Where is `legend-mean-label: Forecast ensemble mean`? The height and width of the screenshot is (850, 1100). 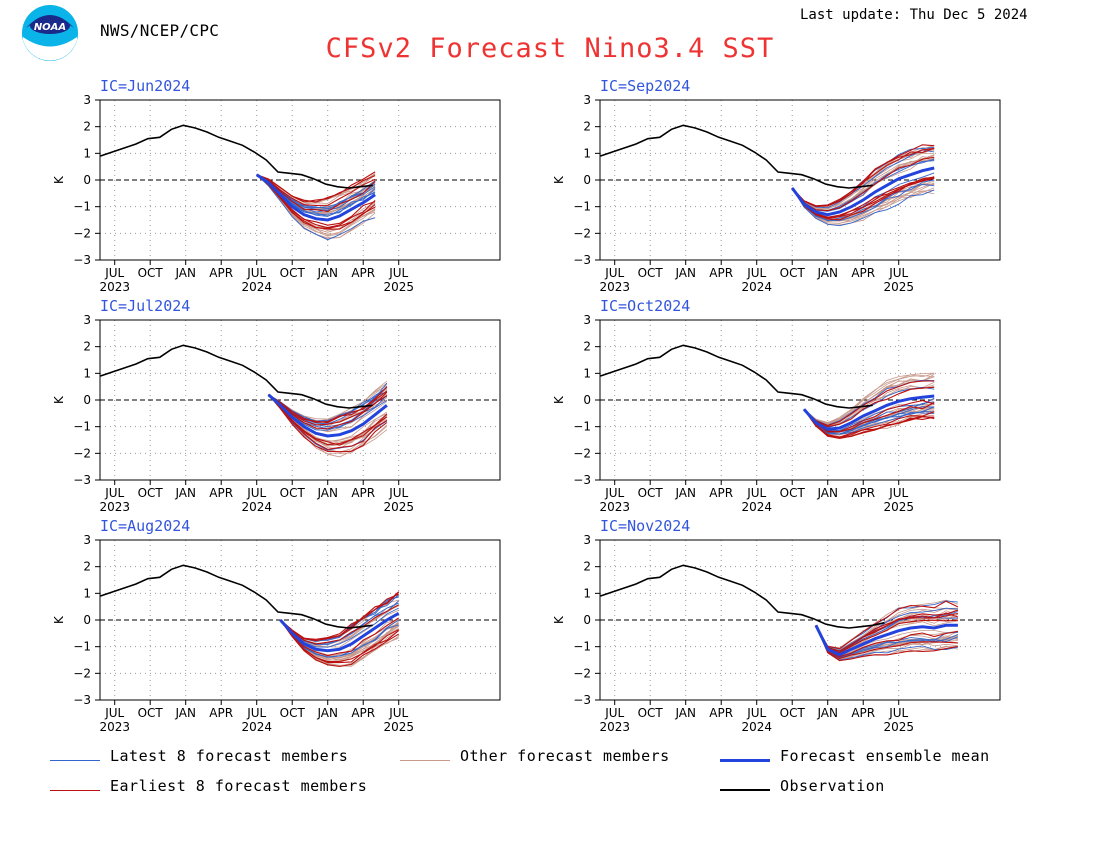 legend-mean-label: Forecast ensemble mean is located at coordinates (885, 756).